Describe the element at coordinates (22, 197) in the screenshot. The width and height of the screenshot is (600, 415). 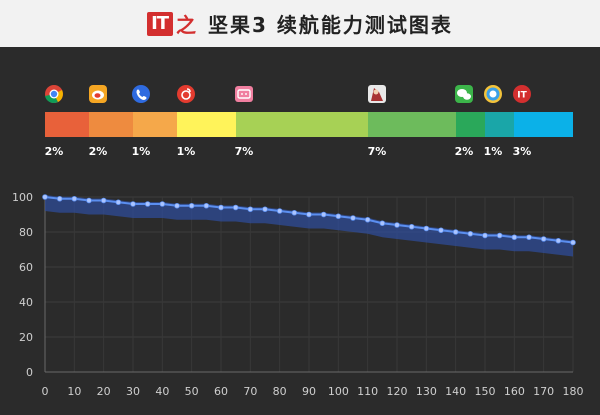
I see `y-tick-label: 100` at that location.